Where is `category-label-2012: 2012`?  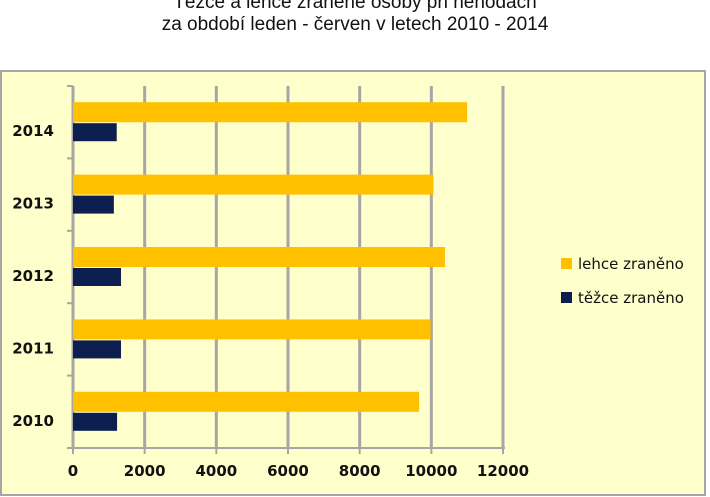
category-label-2012: 2012 is located at coordinates (33, 276).